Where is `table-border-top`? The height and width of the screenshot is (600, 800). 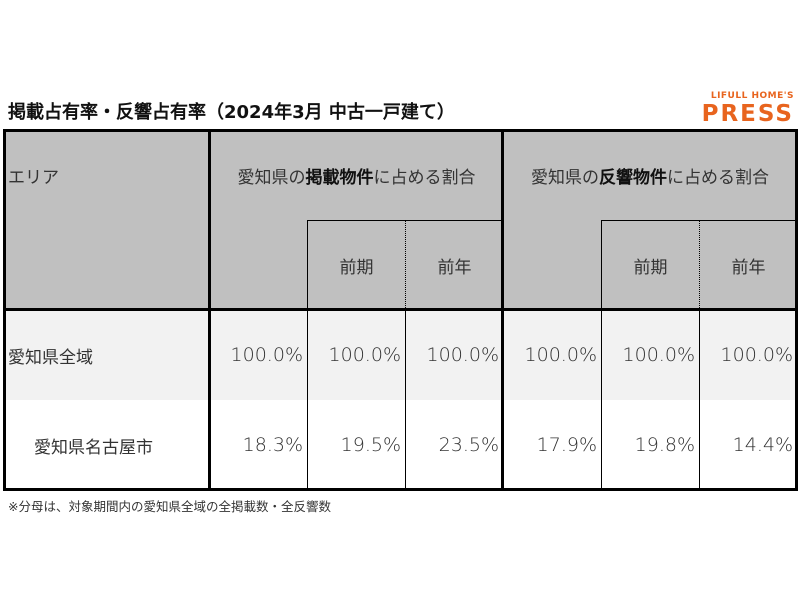 table-border-top is located at coordinates (400, 130).